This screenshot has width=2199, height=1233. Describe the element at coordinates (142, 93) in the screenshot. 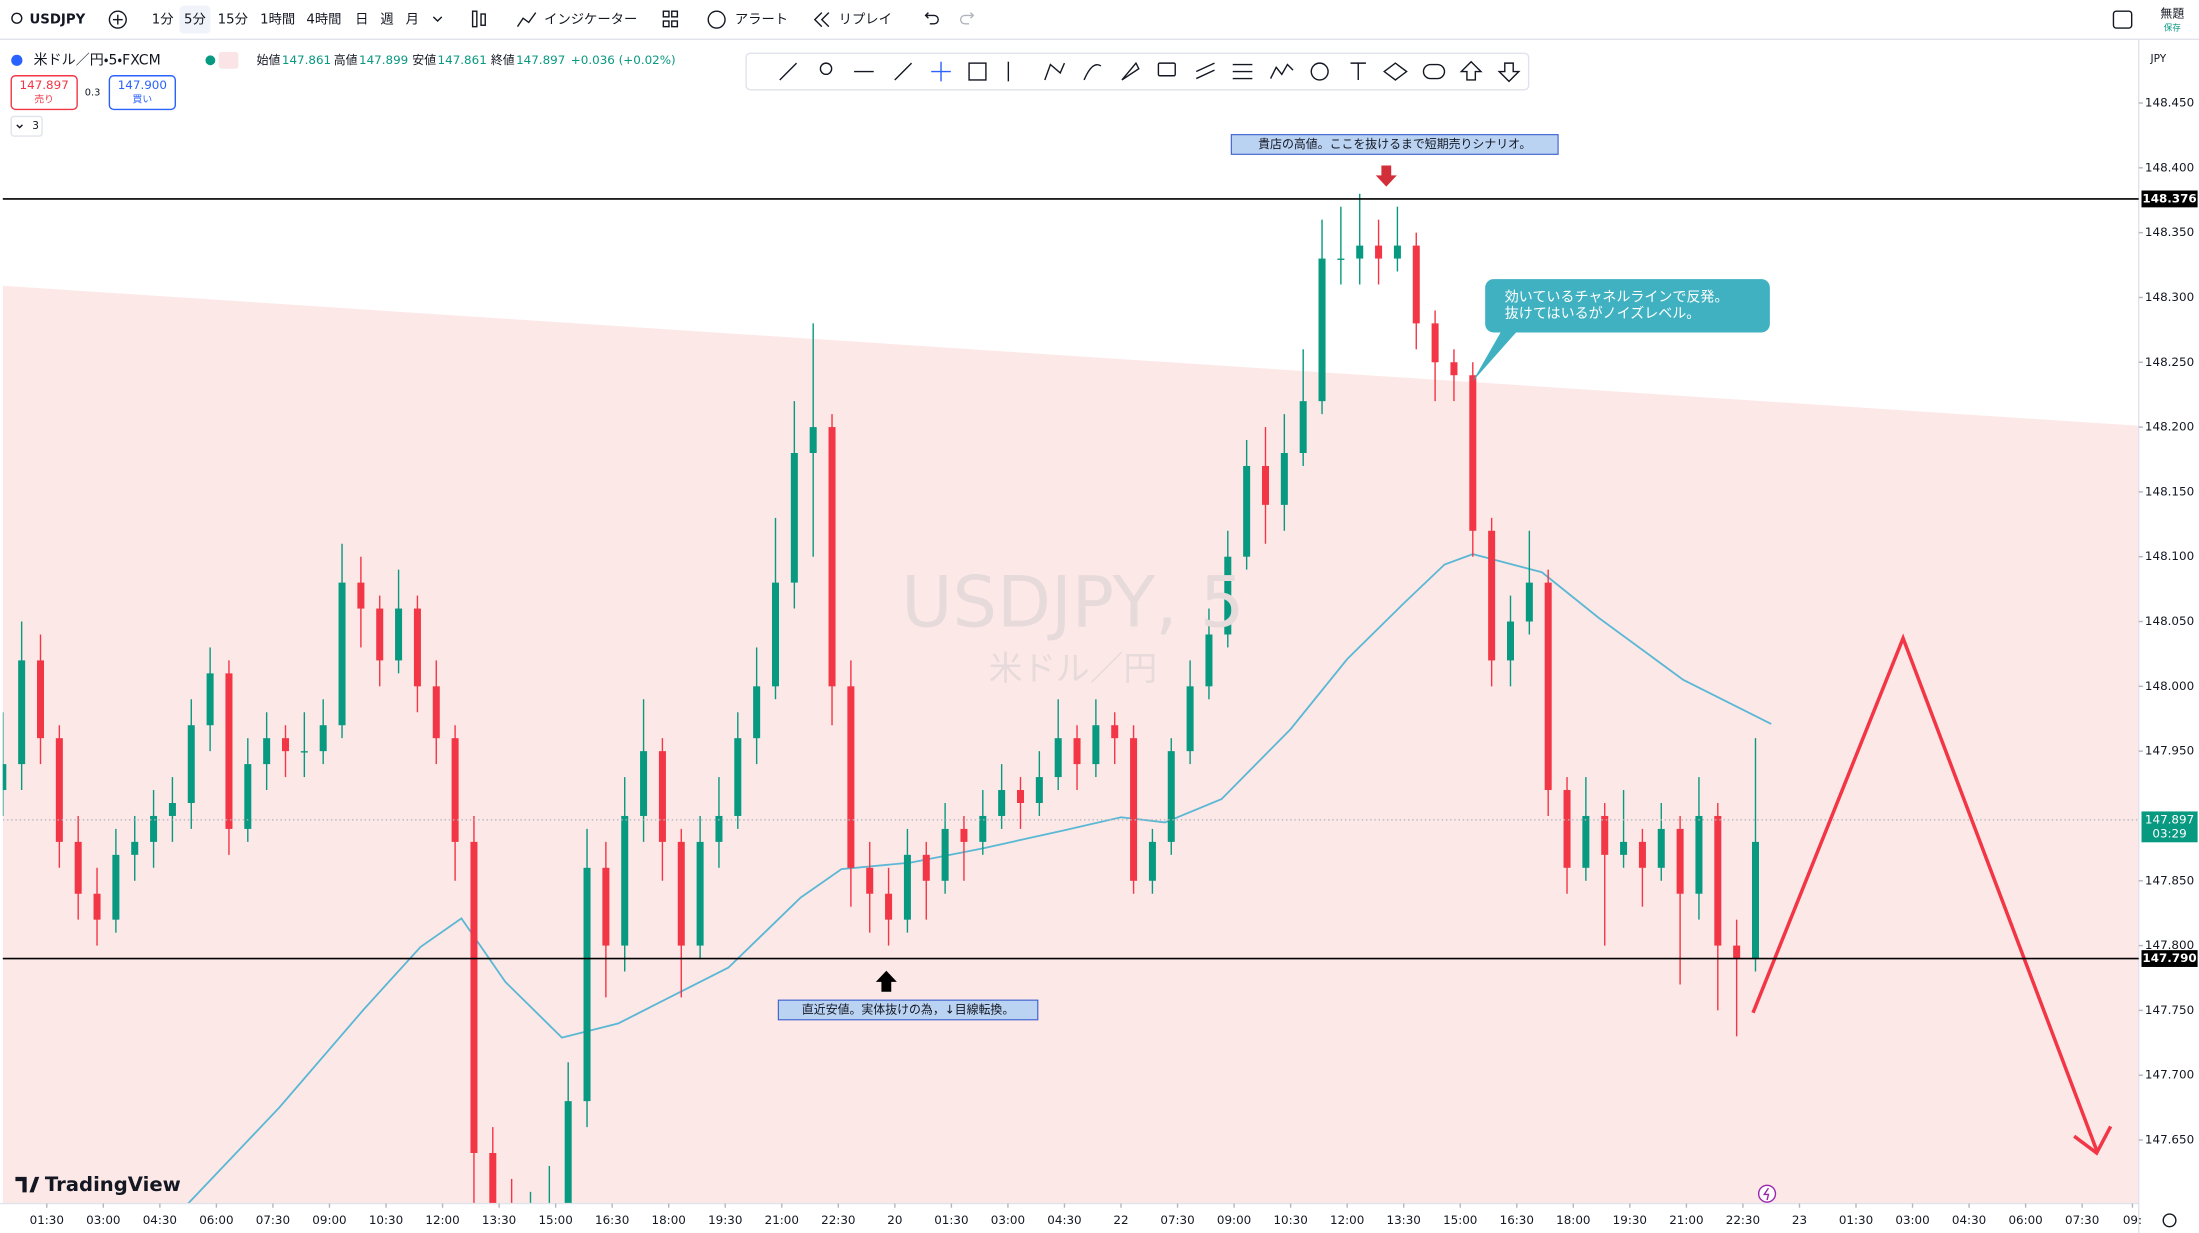

I see `buy-button` at that location.